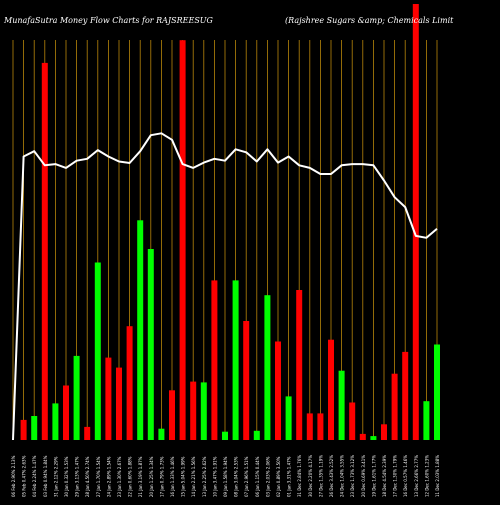 The image size is (500, 505). I want to click on x-tick-label: 21 Jan 3.19% 1.87%, so click(140, 476).